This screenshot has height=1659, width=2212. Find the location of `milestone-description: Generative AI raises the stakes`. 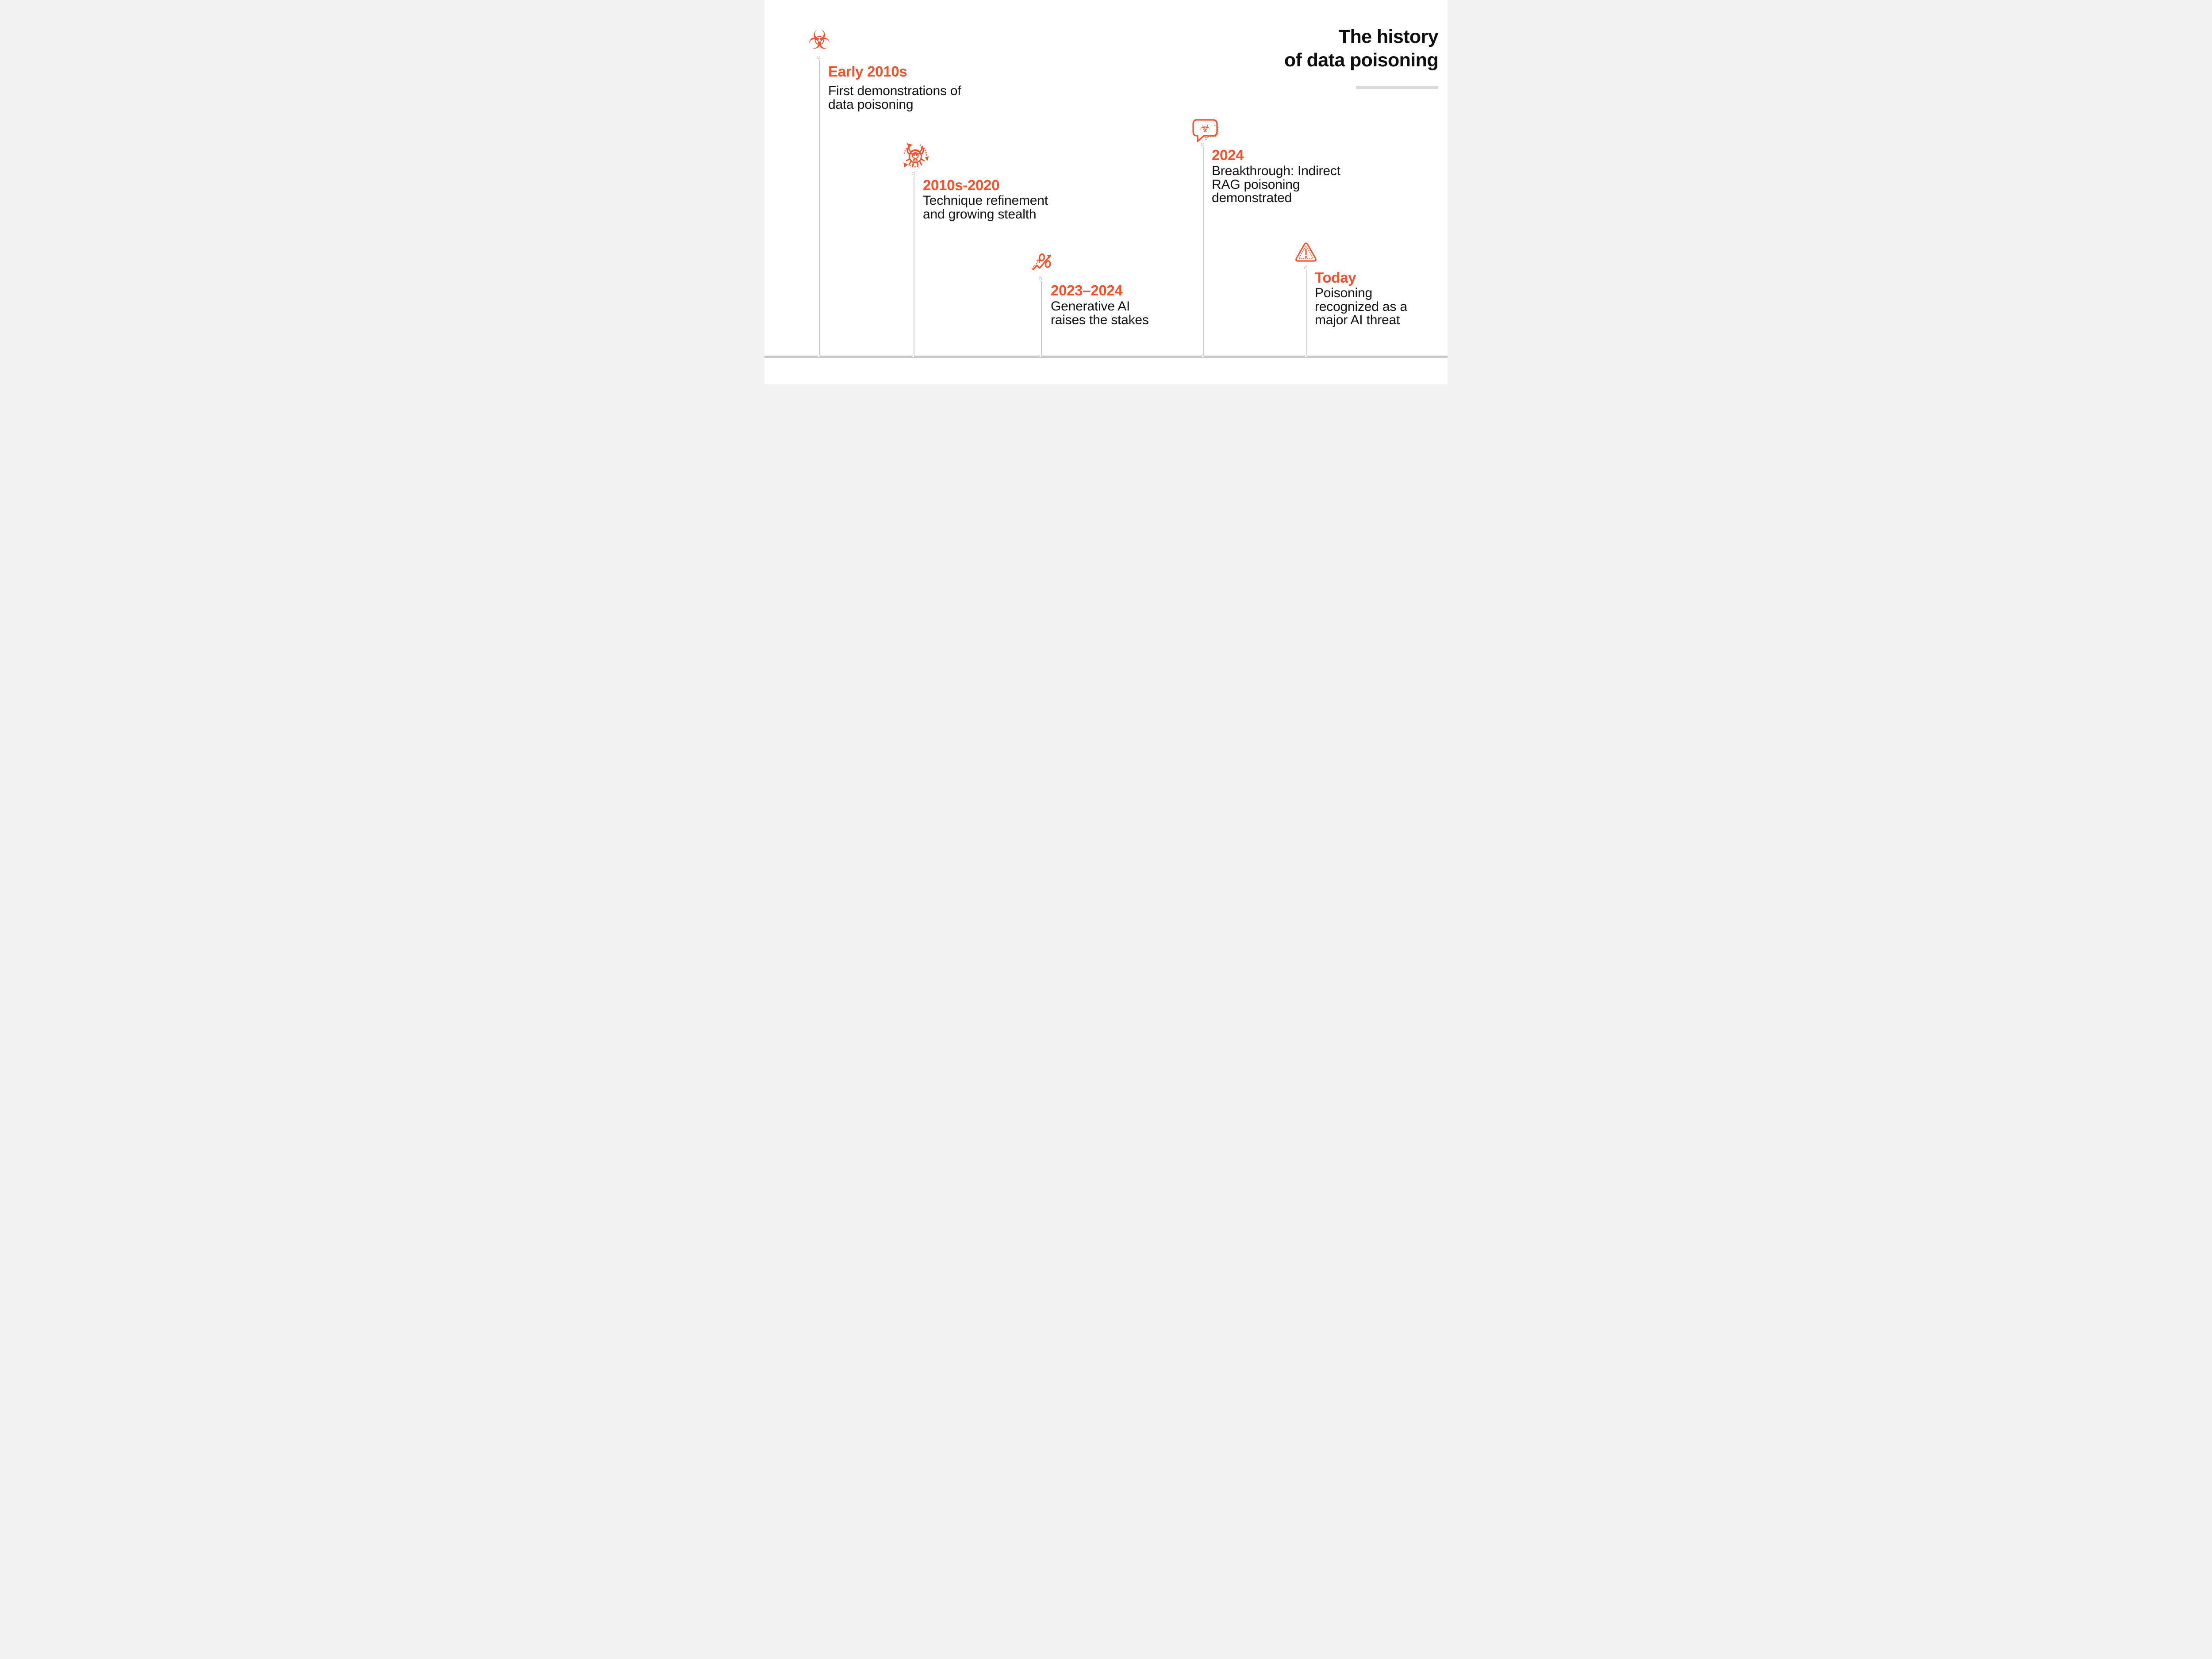

milestone-description: Generative AI raises the stakes is located at coordinates (1100, 313).